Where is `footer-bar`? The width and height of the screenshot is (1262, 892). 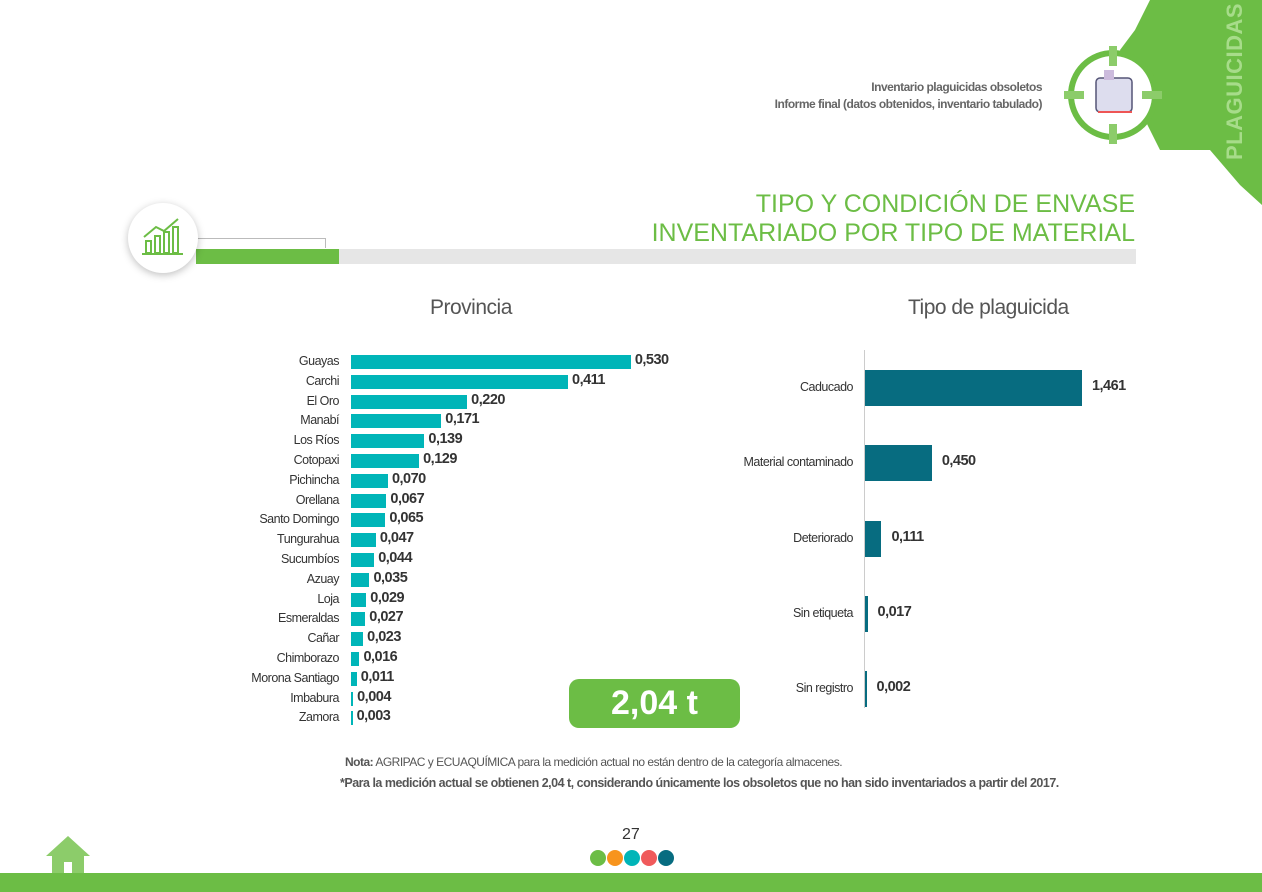
footer-bar is located at coordinates (631, 882).